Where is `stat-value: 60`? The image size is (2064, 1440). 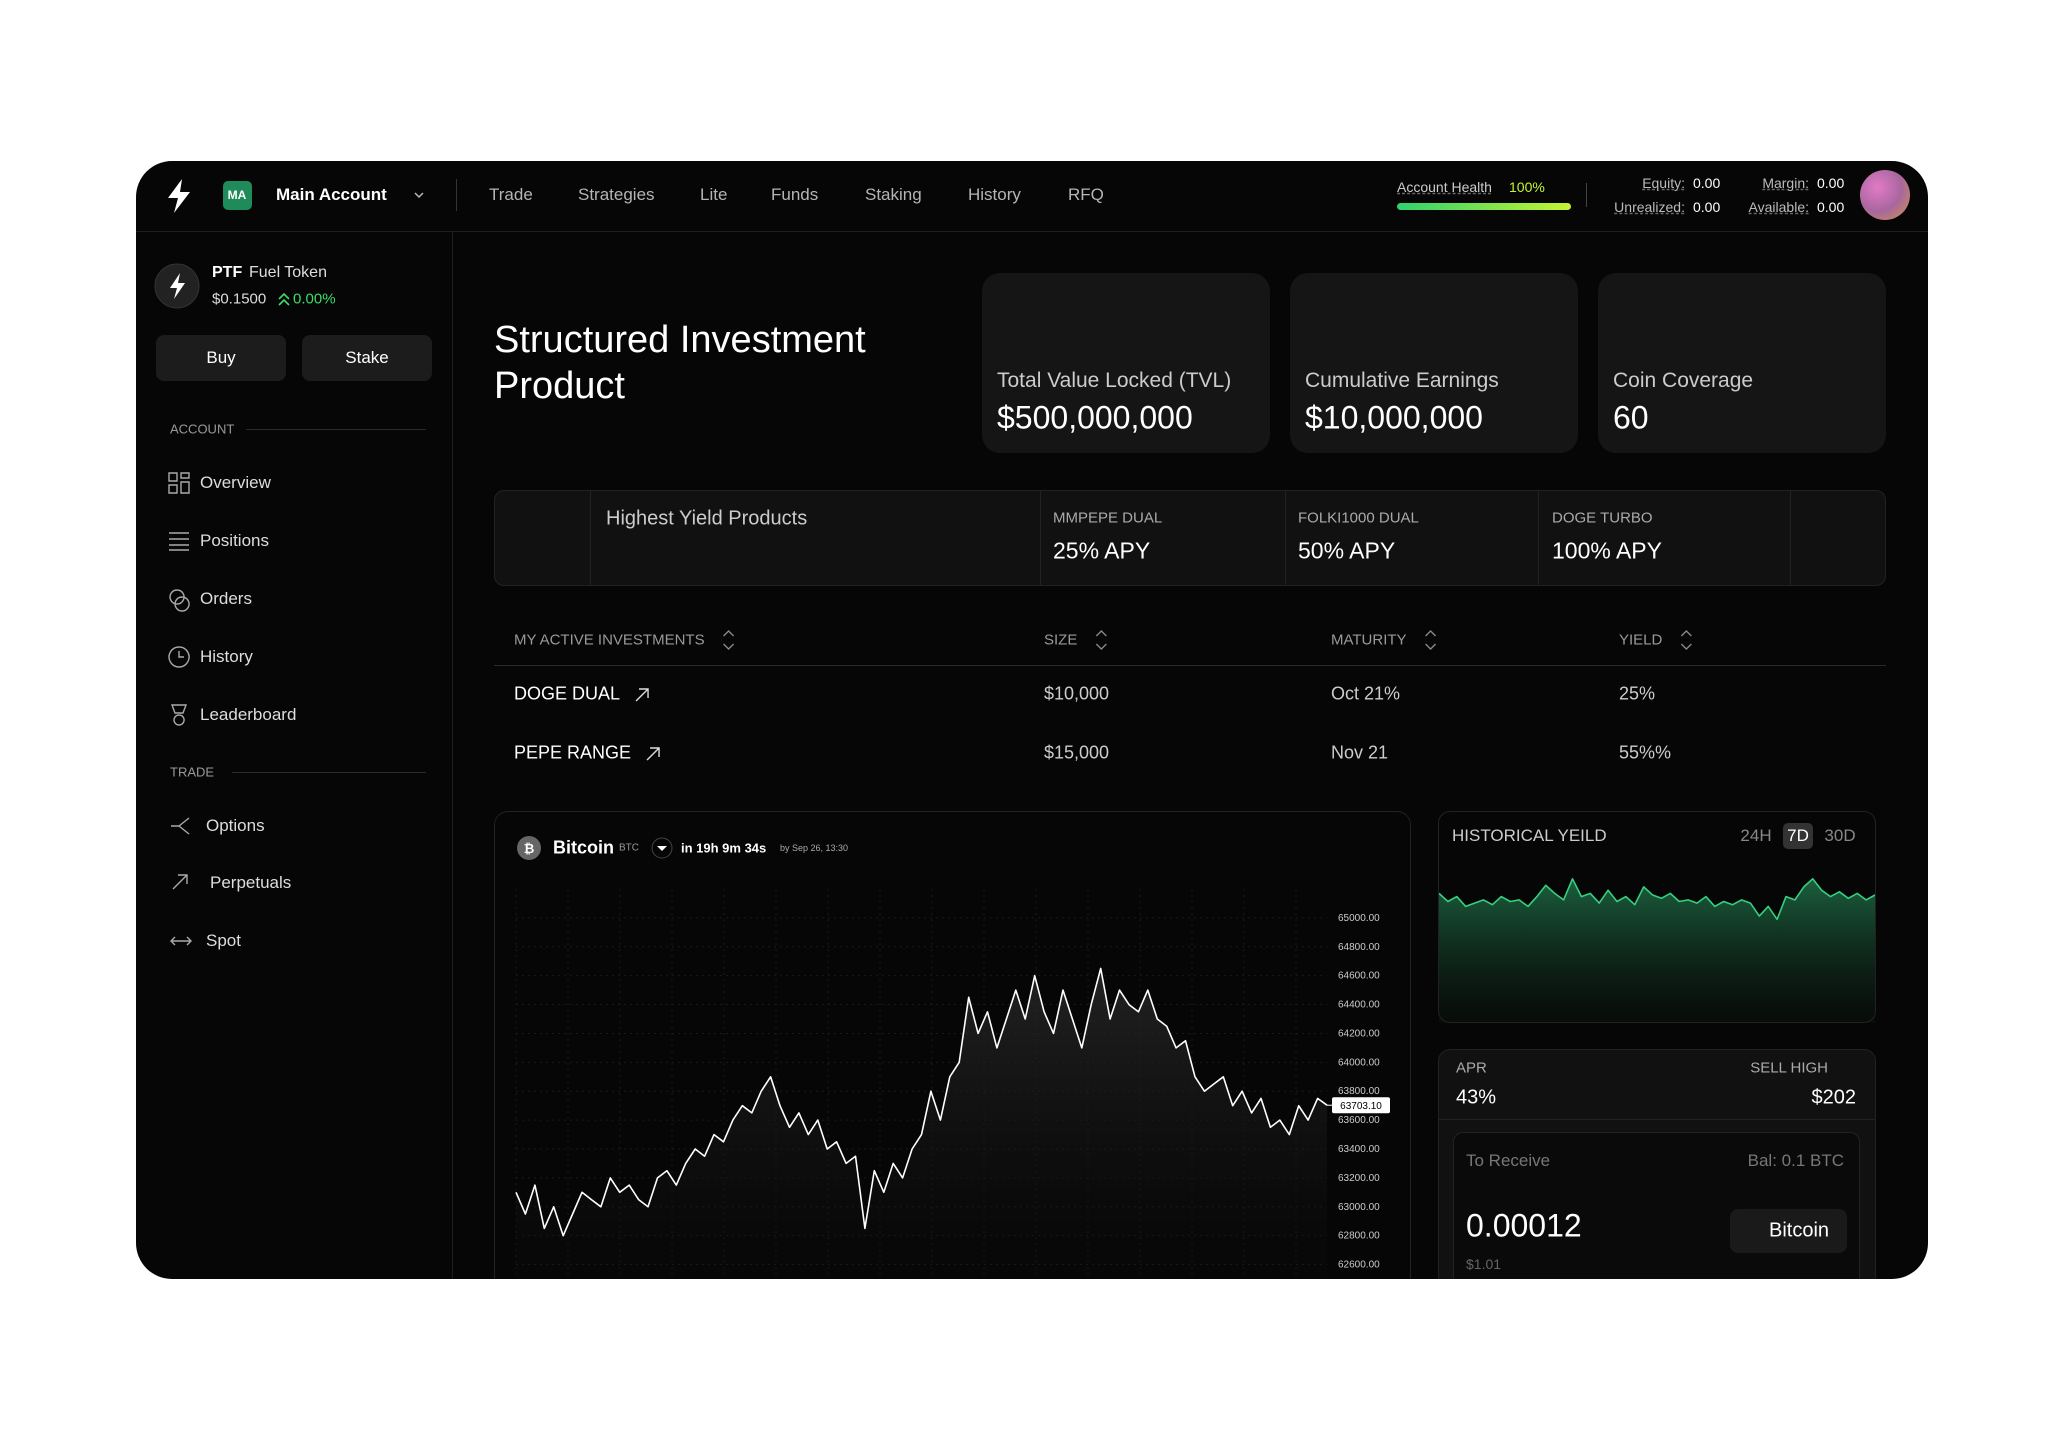 stat-value: 60 is located at coordinates (1631, 417).